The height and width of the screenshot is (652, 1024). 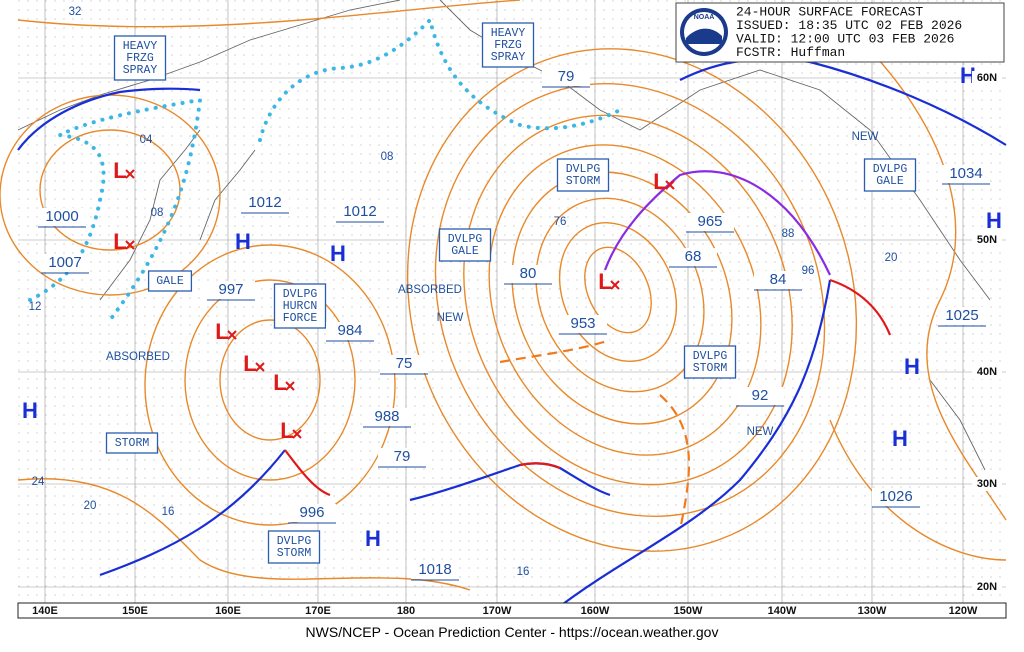 I want to click on lon-label: 150E, so click(x=135, y=611).